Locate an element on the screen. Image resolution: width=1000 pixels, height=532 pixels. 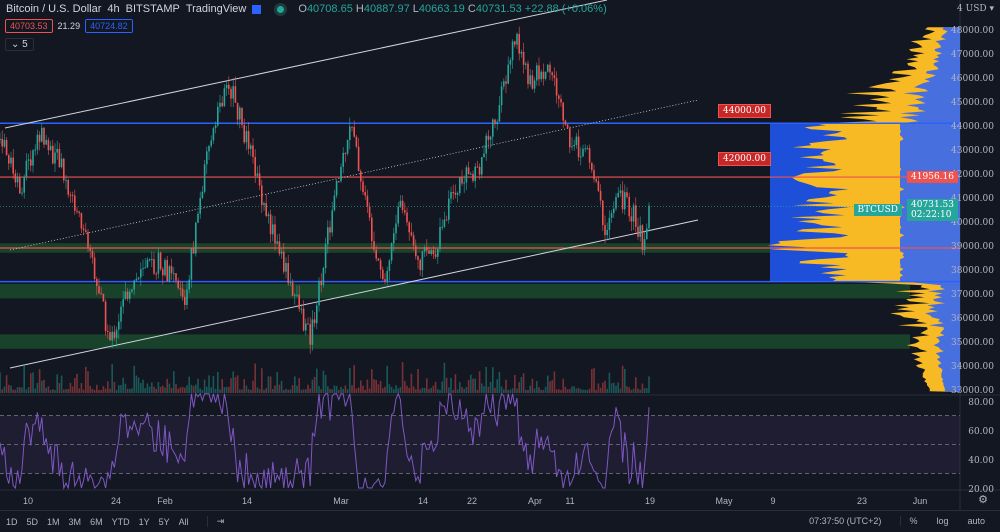
settings-icon: ⚙ is located at coordinates (983, 499).